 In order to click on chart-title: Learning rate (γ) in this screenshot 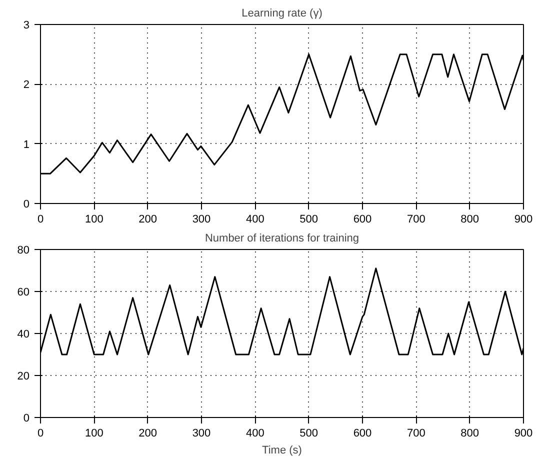, I will do `click(282, 14)`.